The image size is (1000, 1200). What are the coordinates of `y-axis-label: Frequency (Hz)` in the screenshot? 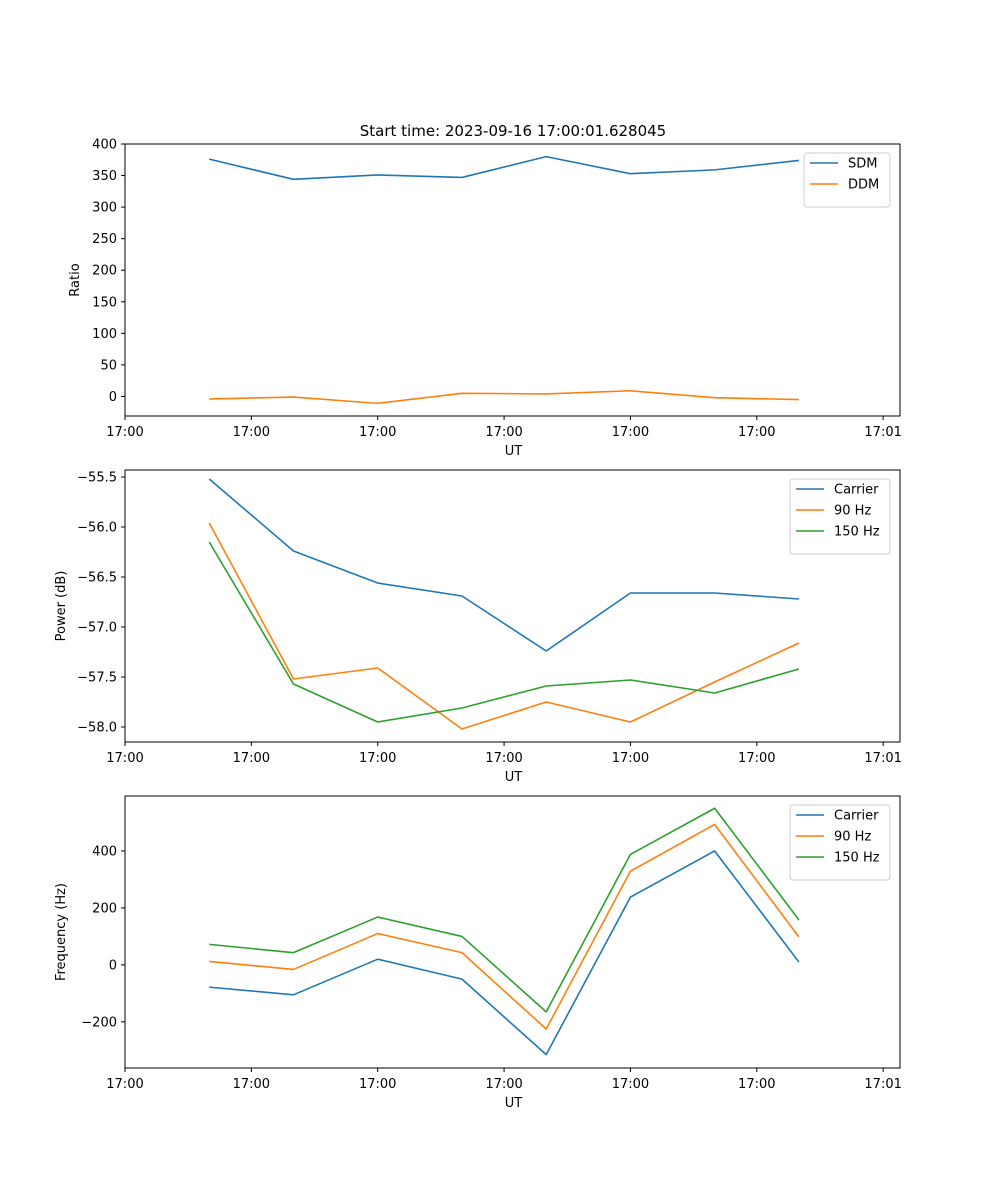 It's located at (61, 932).